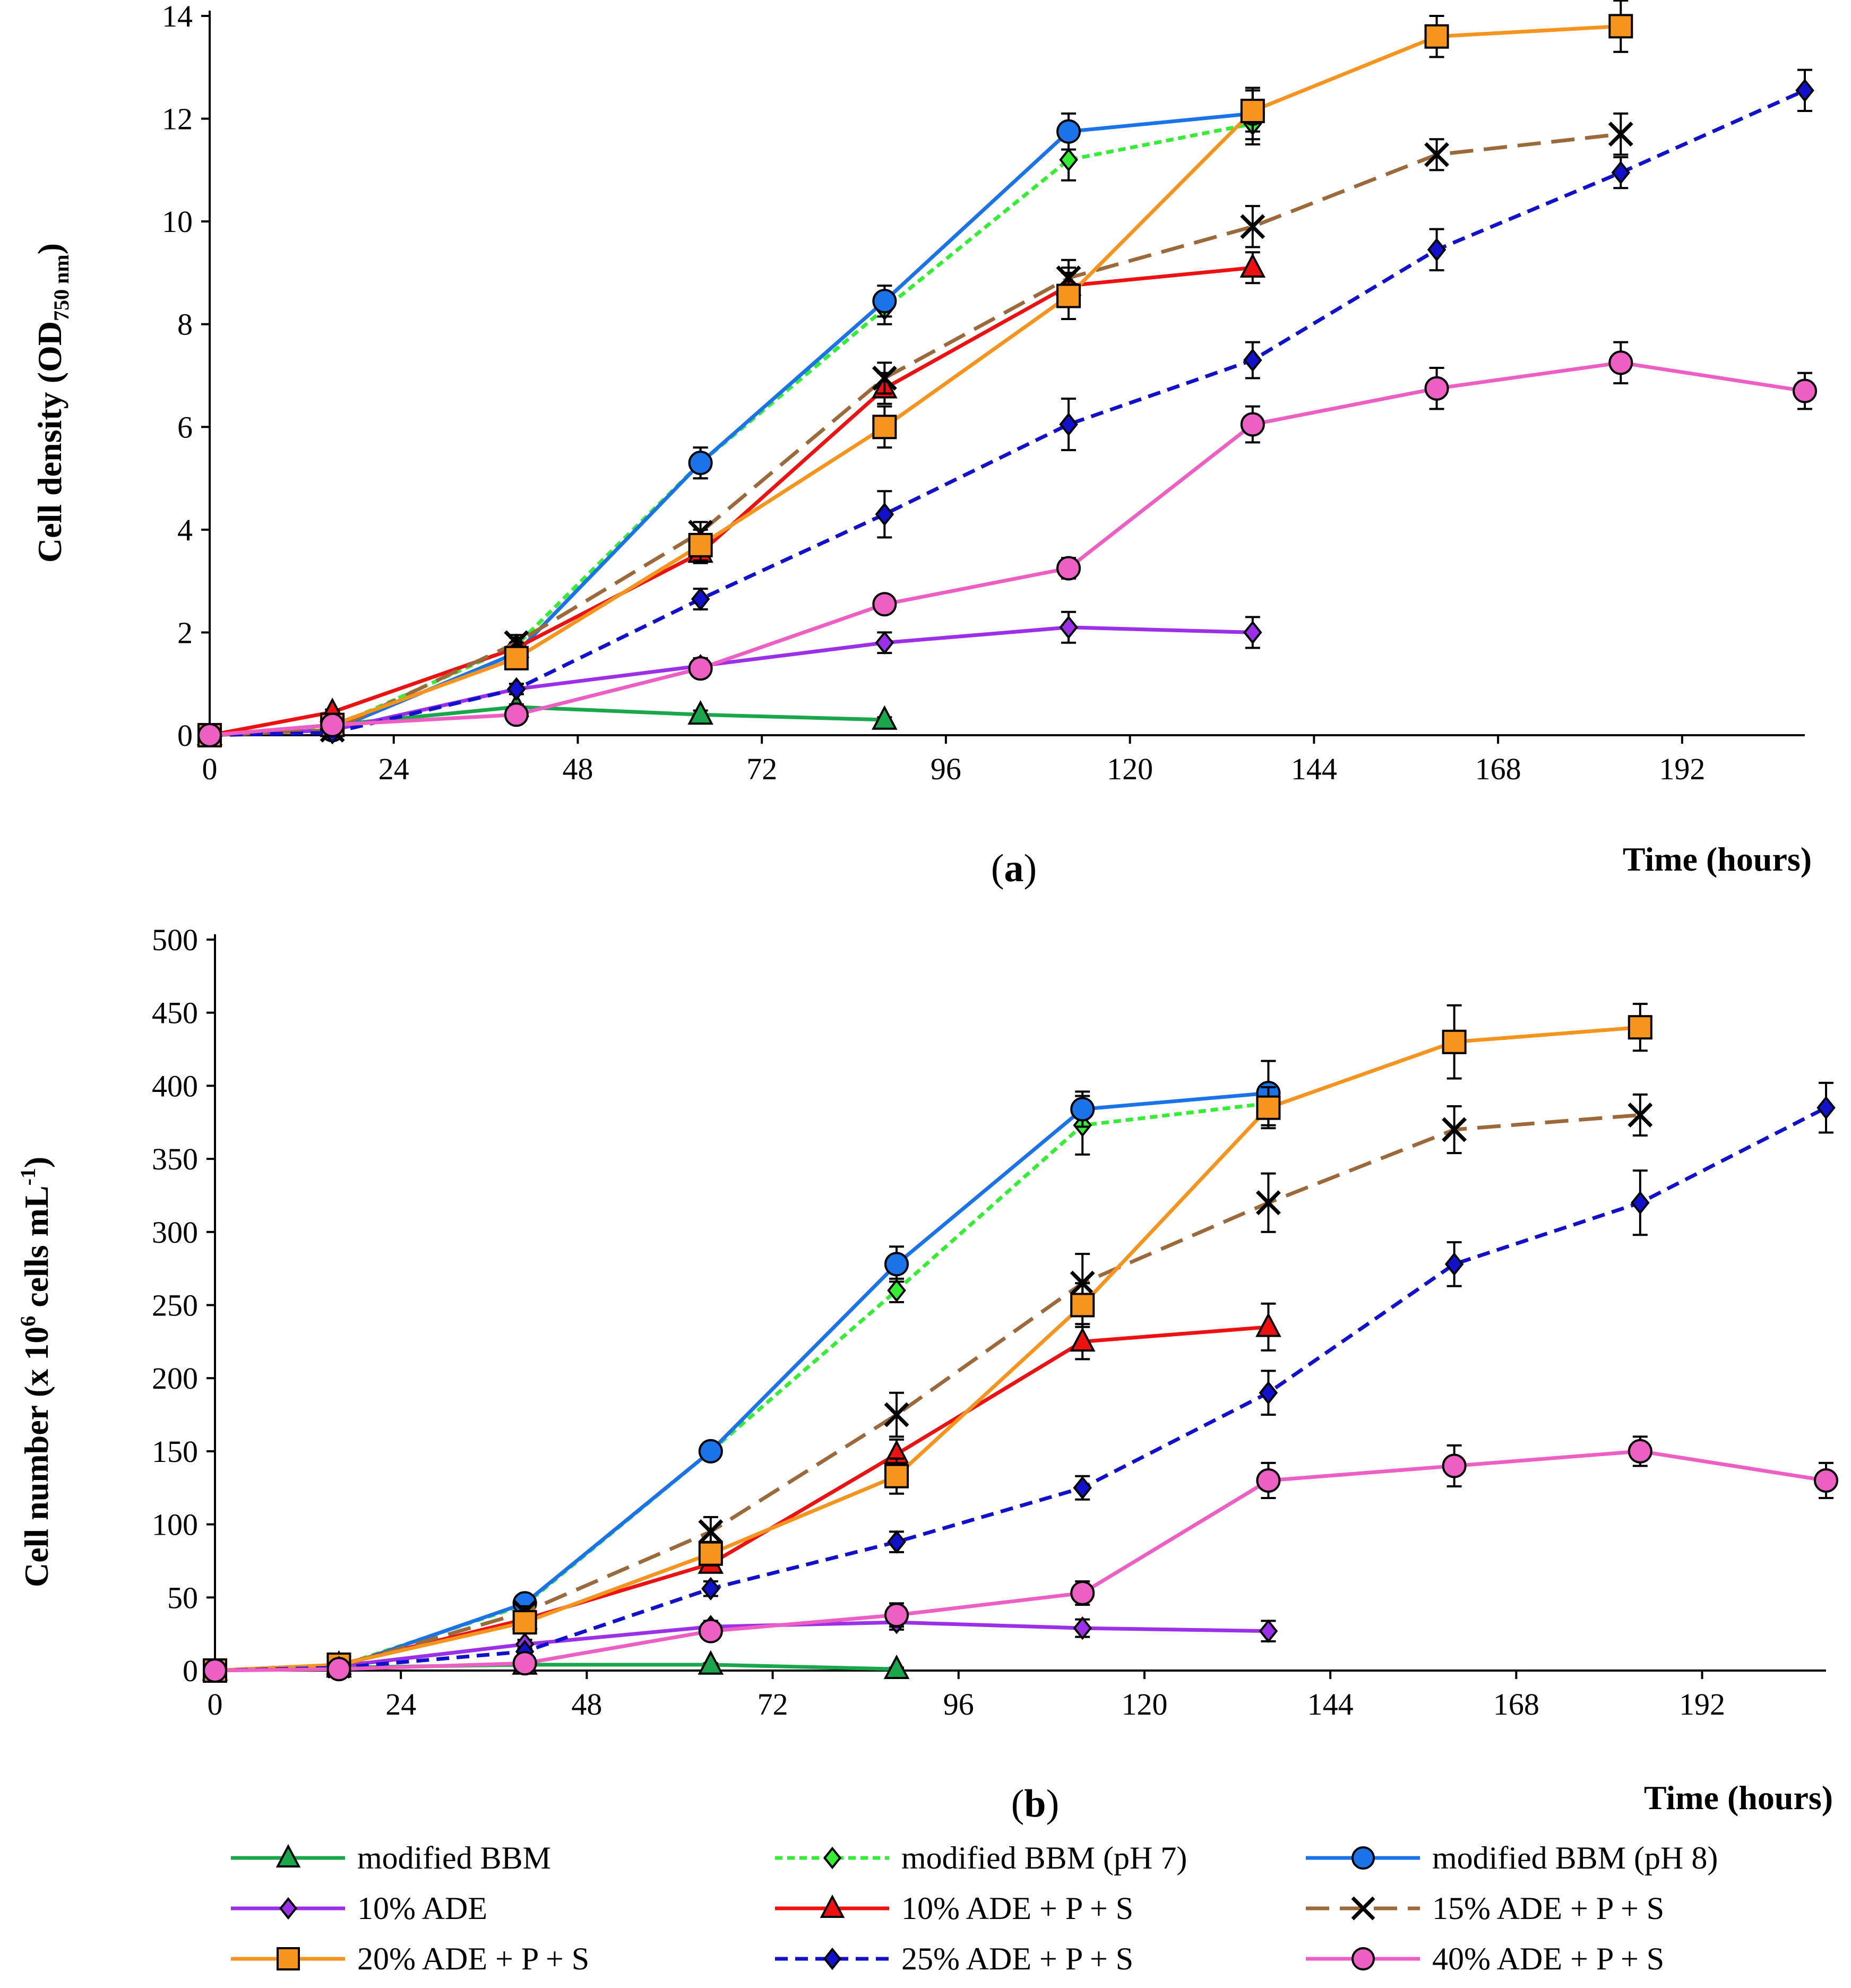 This screenshot has height=1988, width=1851. Describe the element at coordinates (391, 1858) in the screenshot. I see `legend-item-modified-bbm: modified BBM` at that location.